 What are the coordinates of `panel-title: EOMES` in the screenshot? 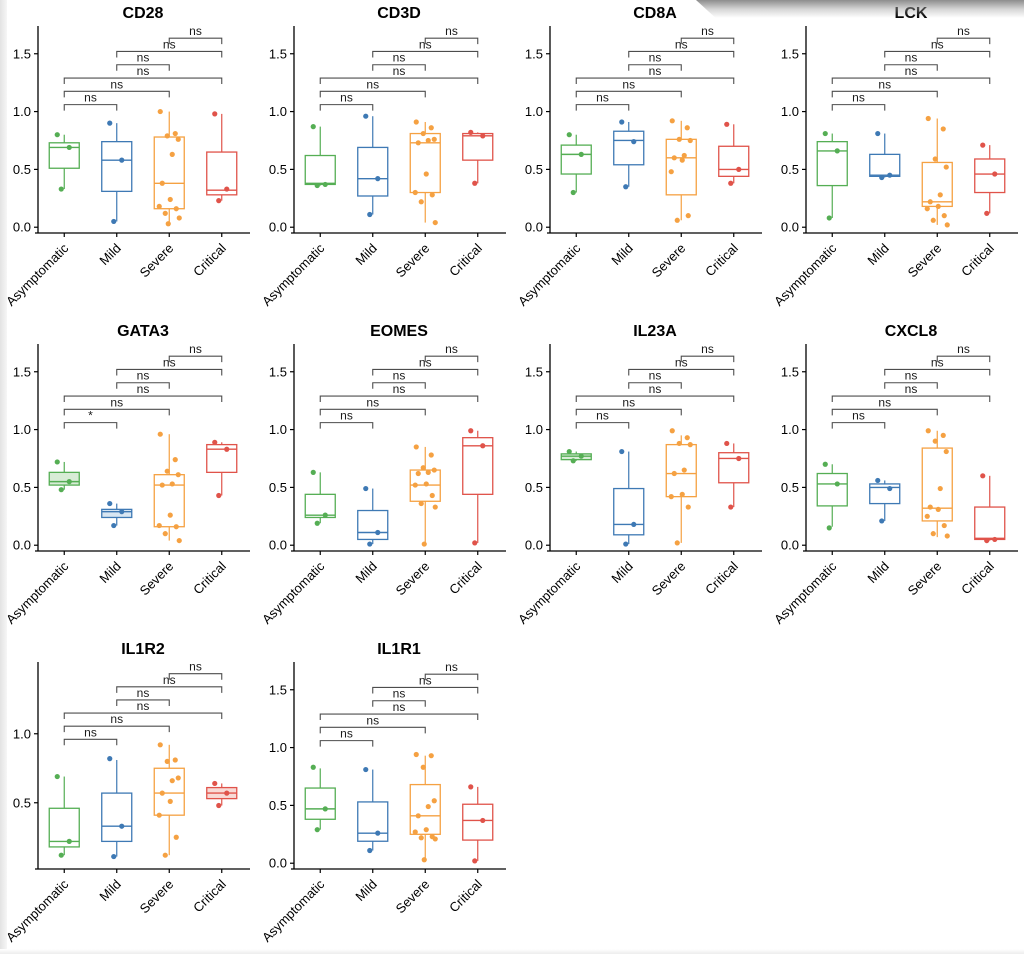 It's located at (399, 331).